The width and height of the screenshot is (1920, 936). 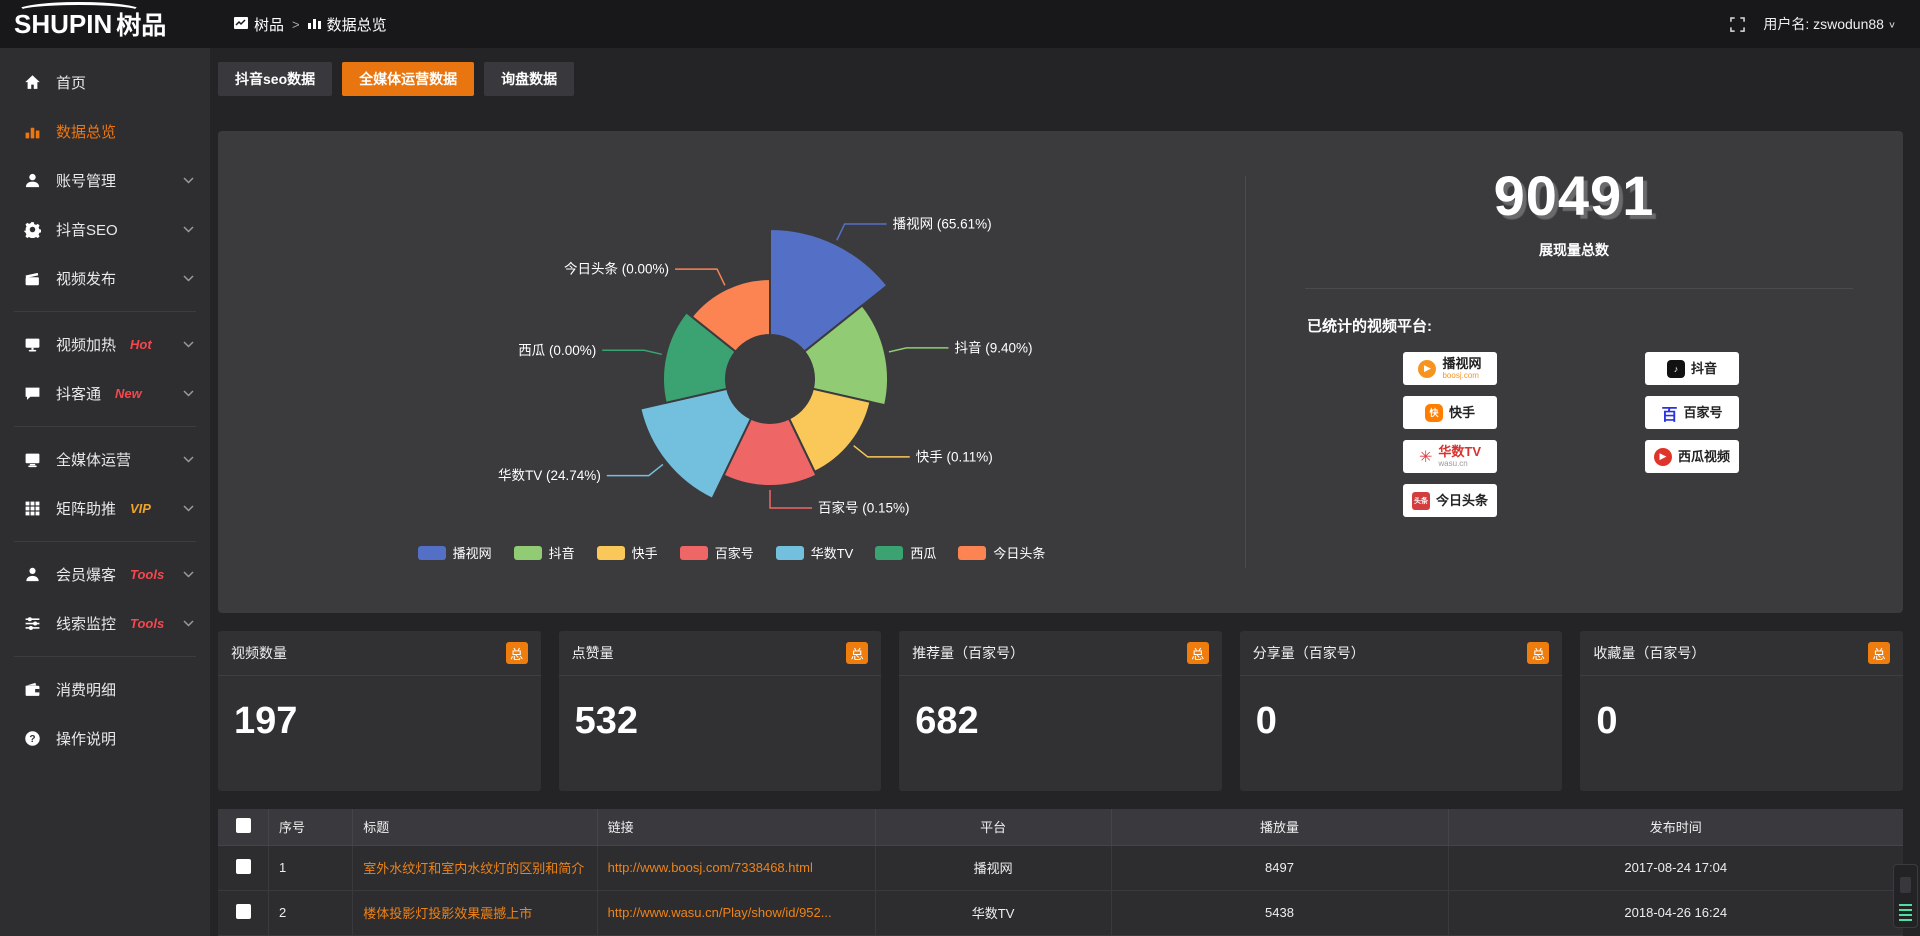 I want to click on sidebar-item: 抖音SEO, so click(x=105, y=229).